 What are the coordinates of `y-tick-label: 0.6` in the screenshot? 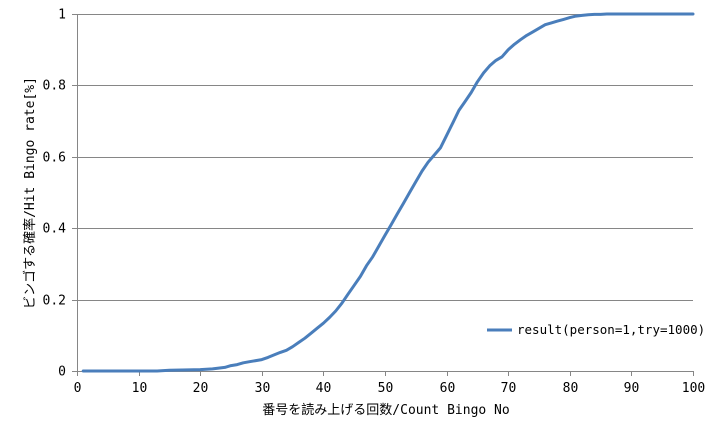 It's located at (54, 158).